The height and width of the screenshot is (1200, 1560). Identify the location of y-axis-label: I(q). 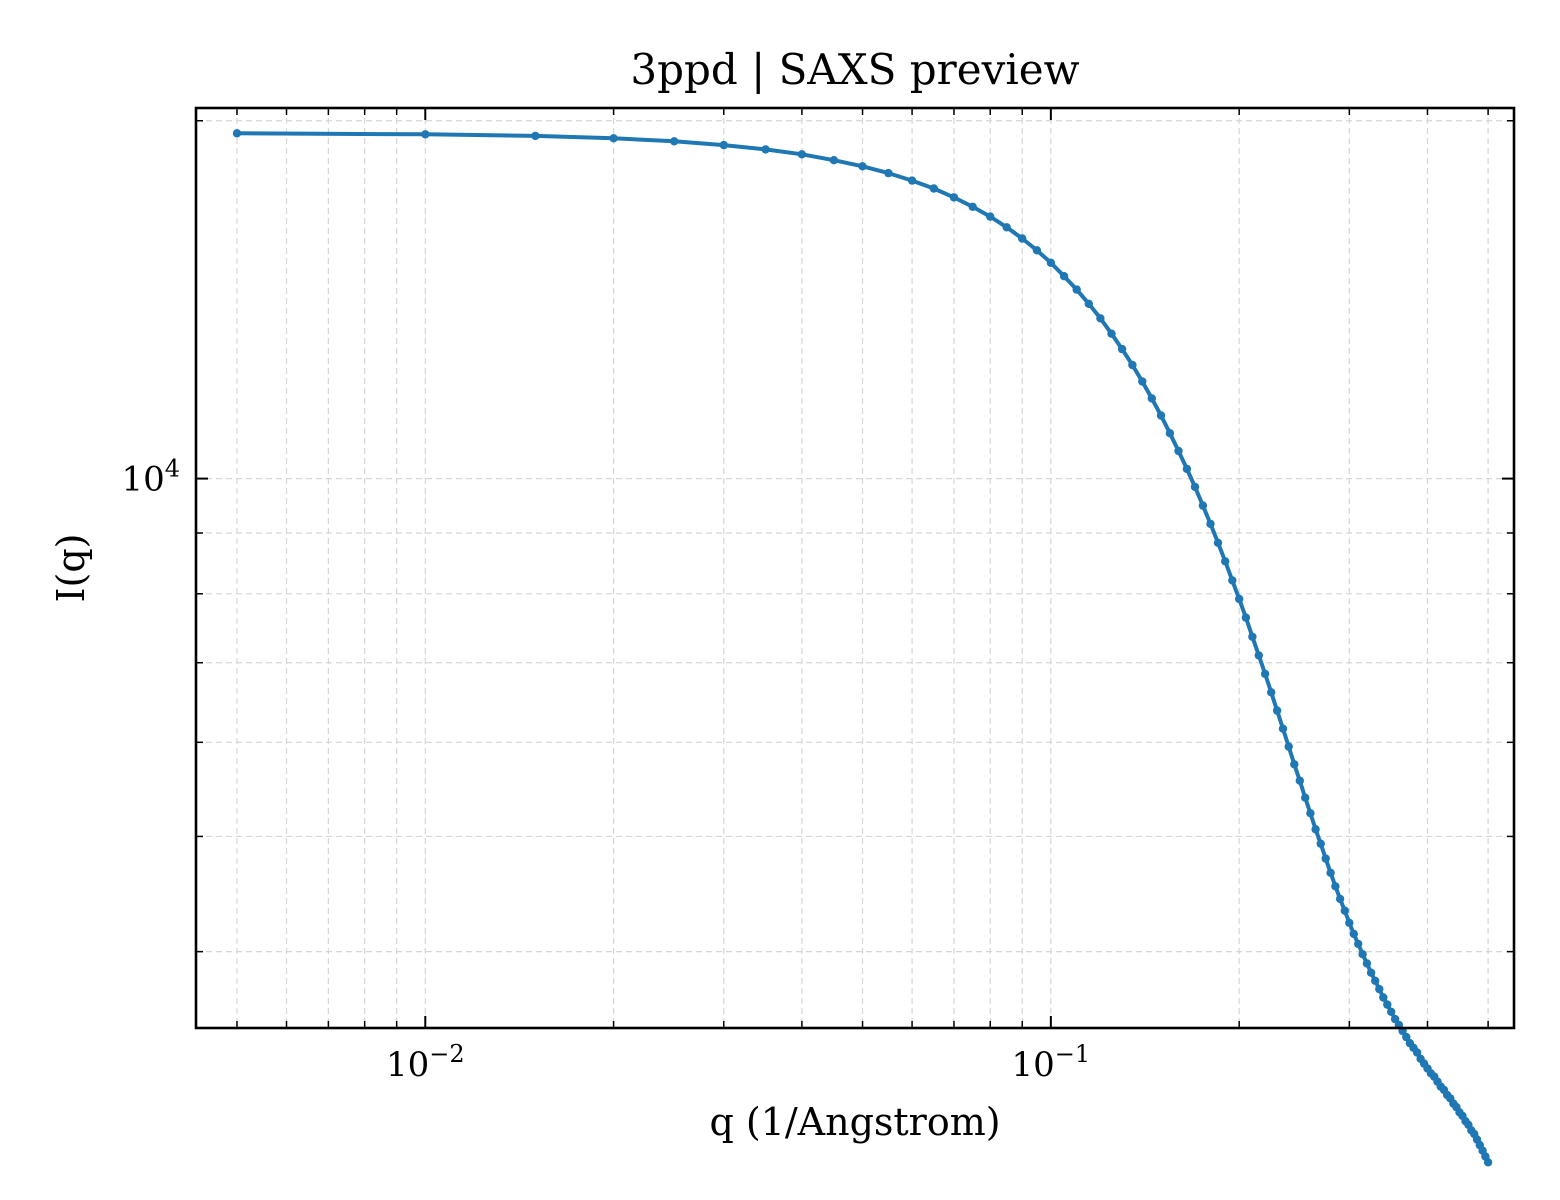
(71, 568).